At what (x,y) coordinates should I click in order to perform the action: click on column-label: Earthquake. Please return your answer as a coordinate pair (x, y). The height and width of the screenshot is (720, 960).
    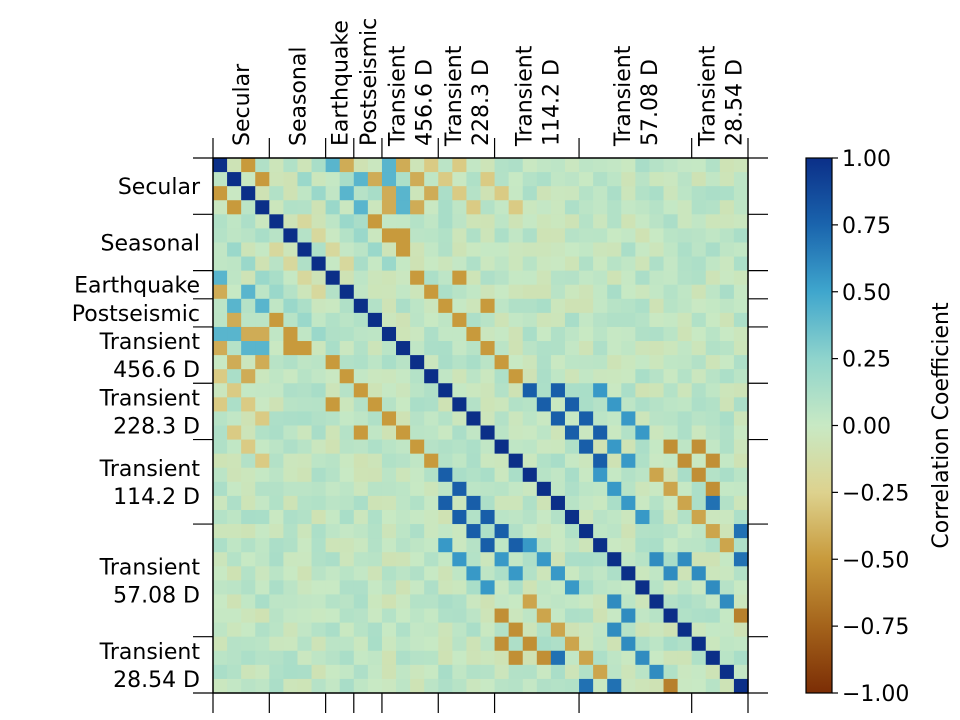
    Looking at the image, I should click on (341, 83).